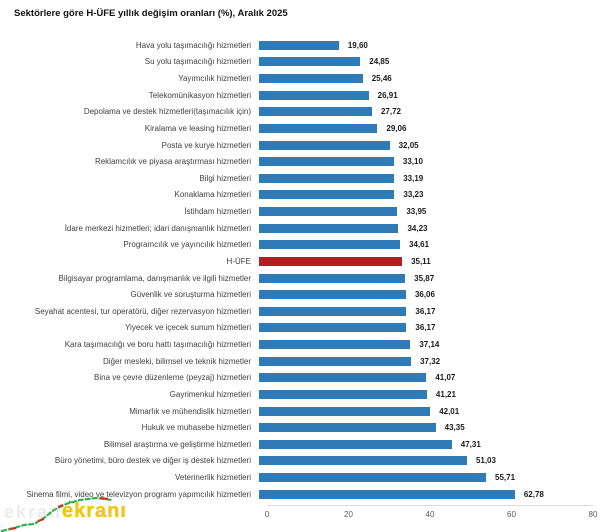  Describe the element at coordinates (422, 145) in the screenshot. I see `bar-track: 32,05` at that location.